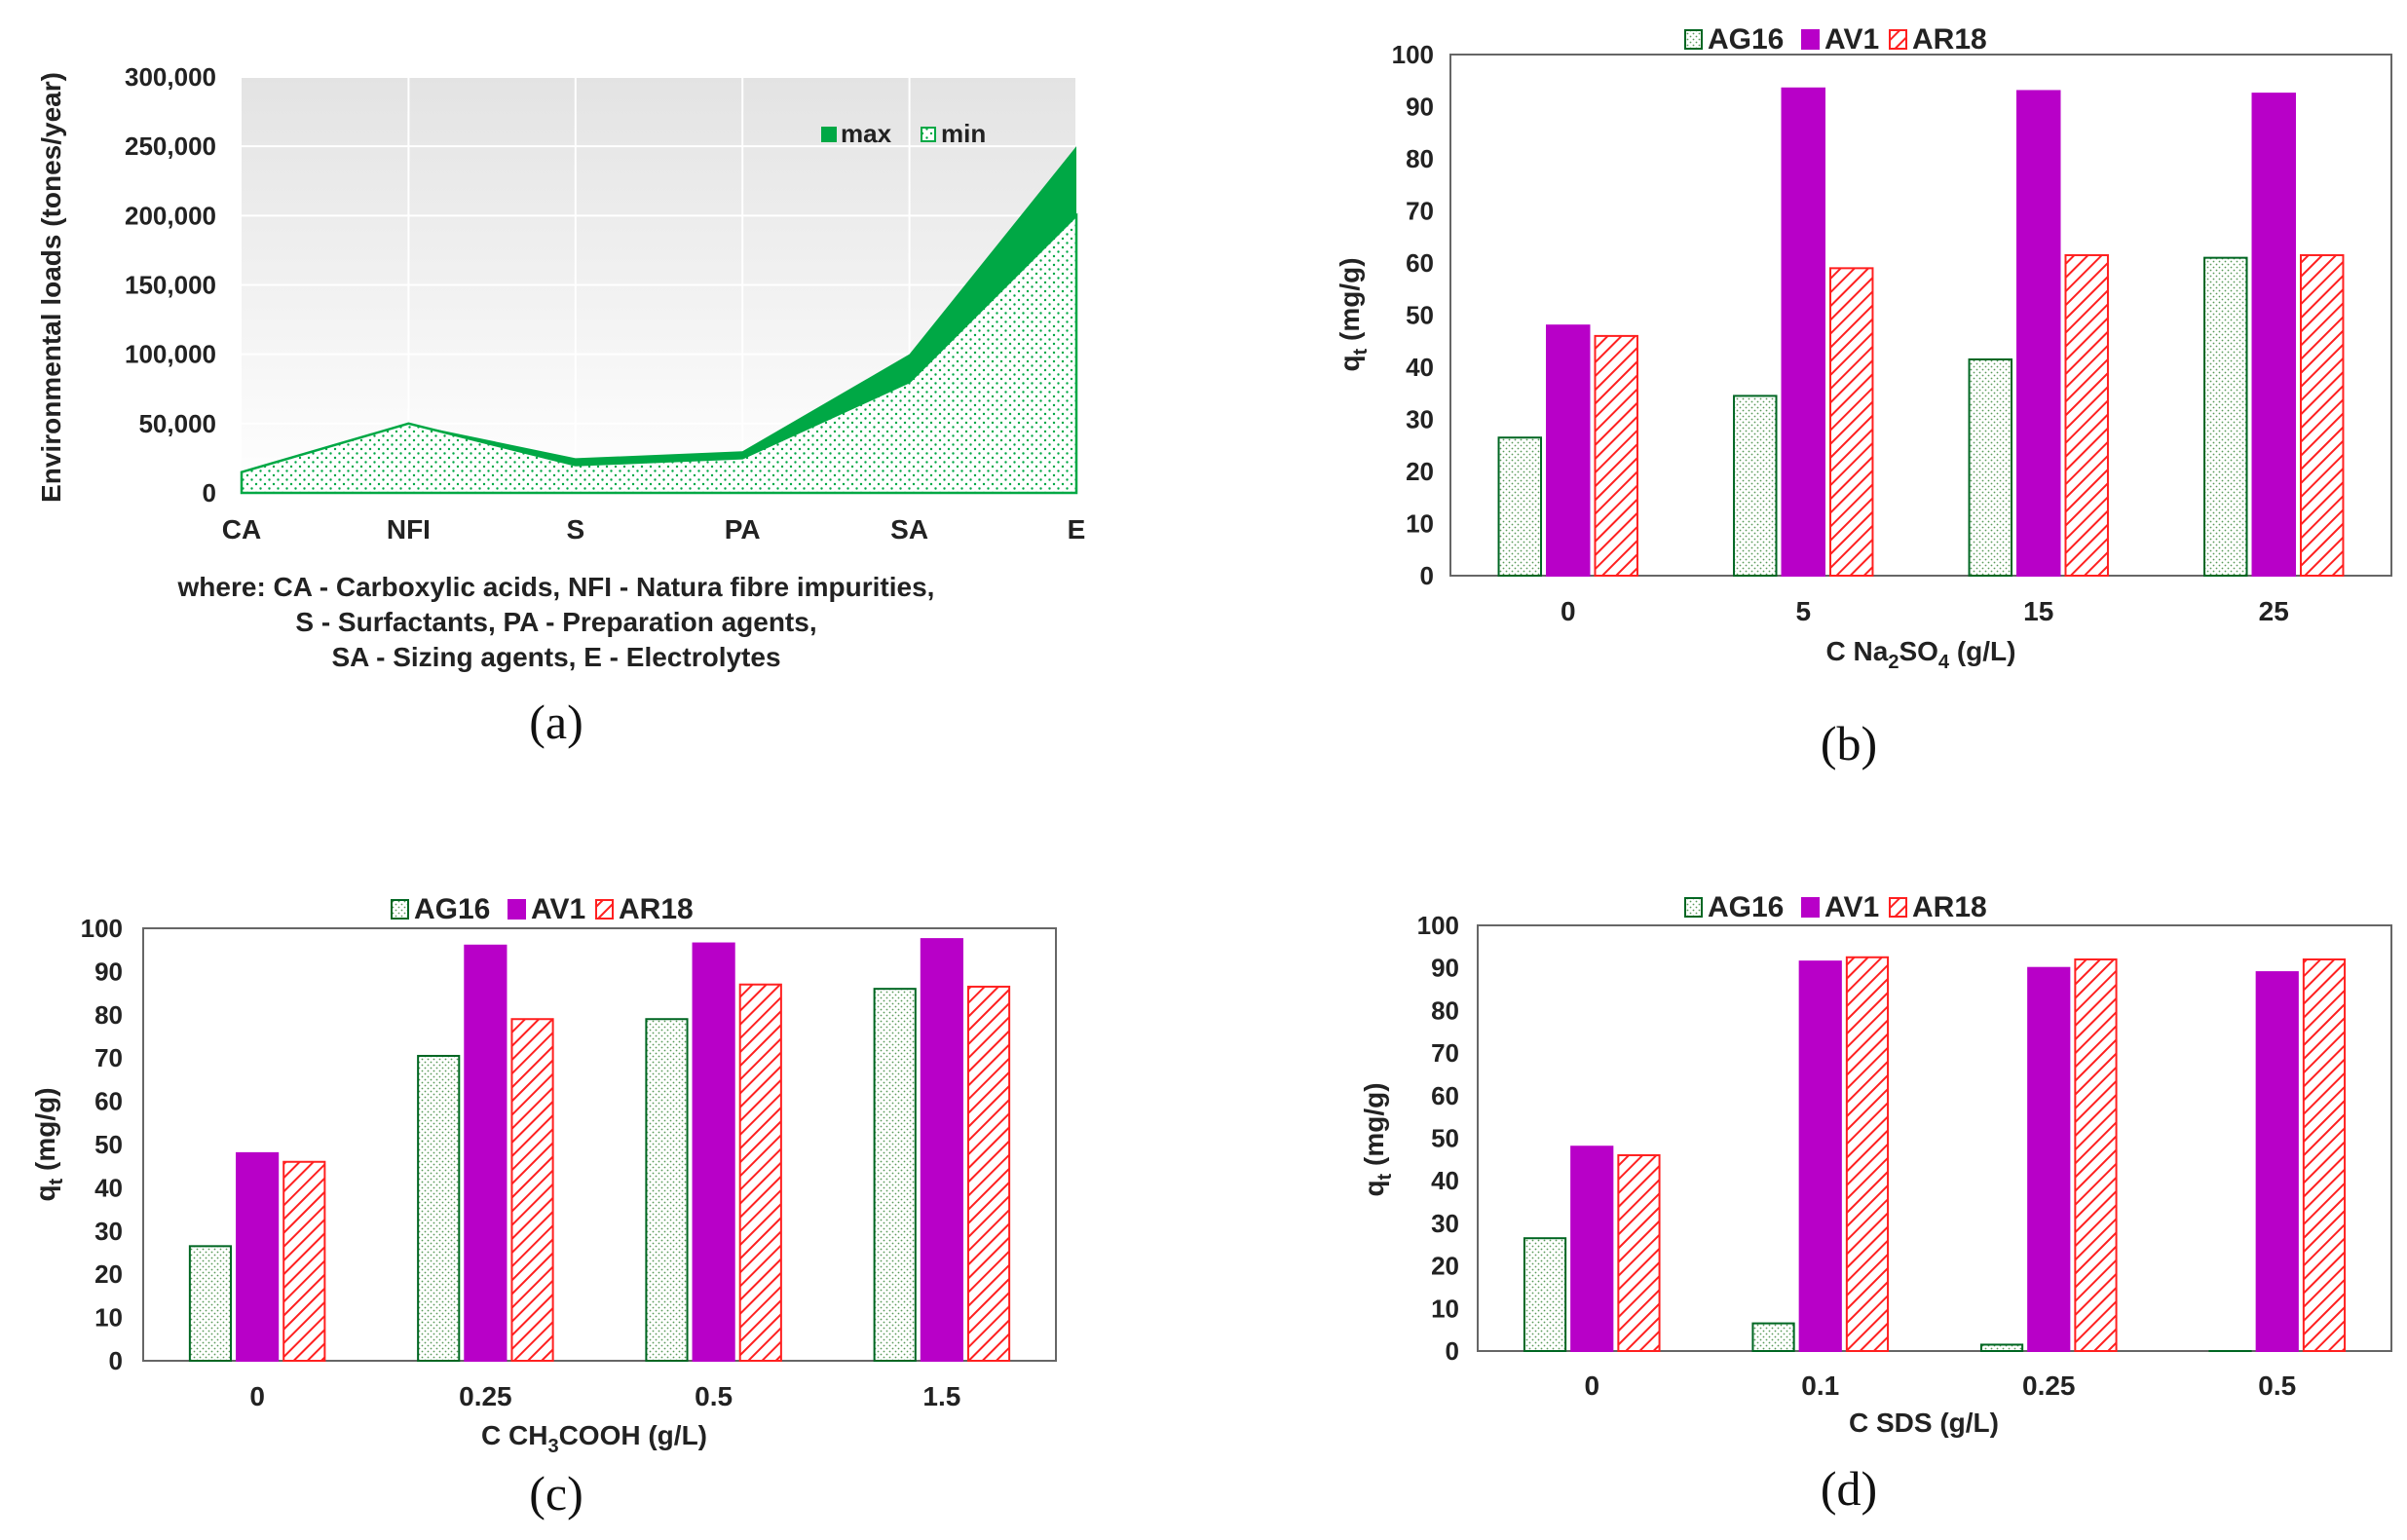 Image resolution: width=2407 pixels, height=1540 pixels. I want to click on panel-label-d: (d), so click(1849, 1488).